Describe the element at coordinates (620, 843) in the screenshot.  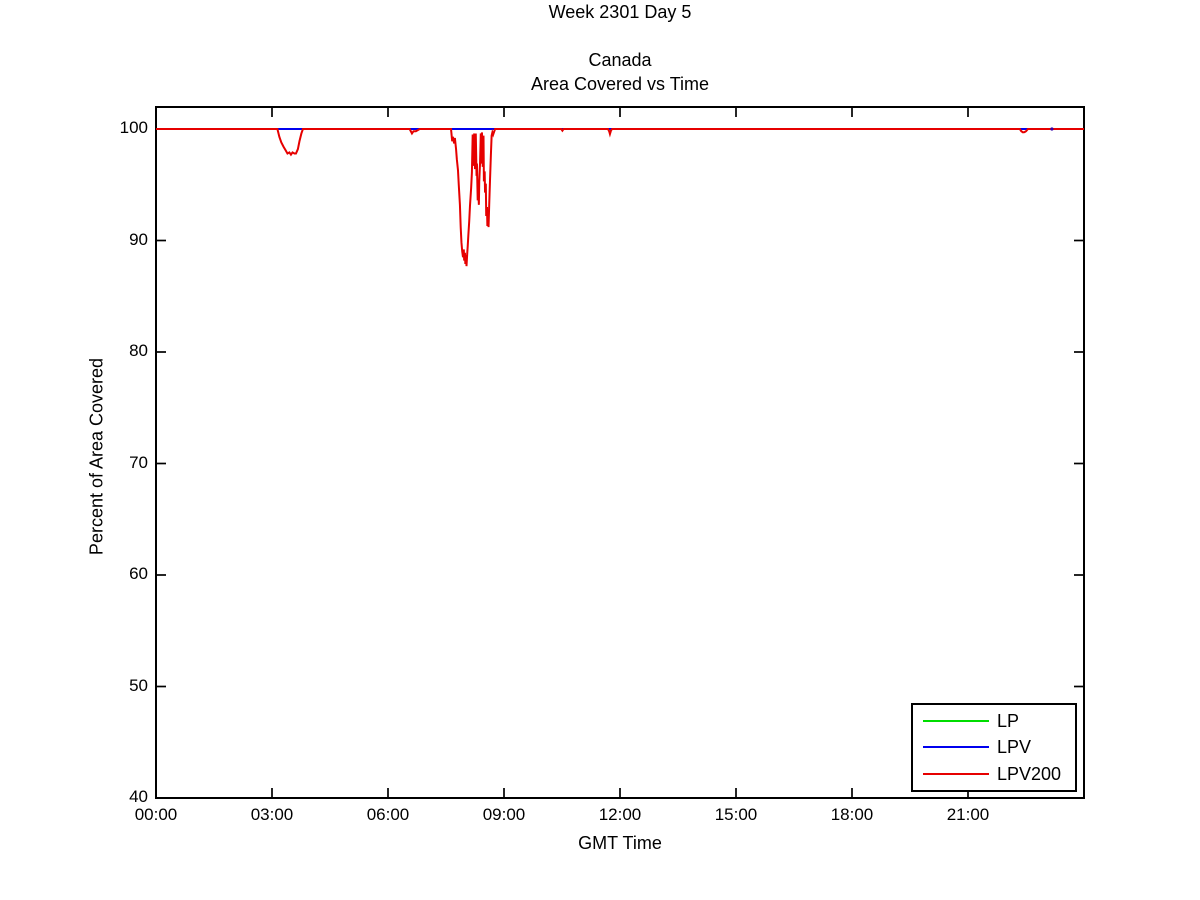
I see `x-axis-label: GMT Time` at that location.